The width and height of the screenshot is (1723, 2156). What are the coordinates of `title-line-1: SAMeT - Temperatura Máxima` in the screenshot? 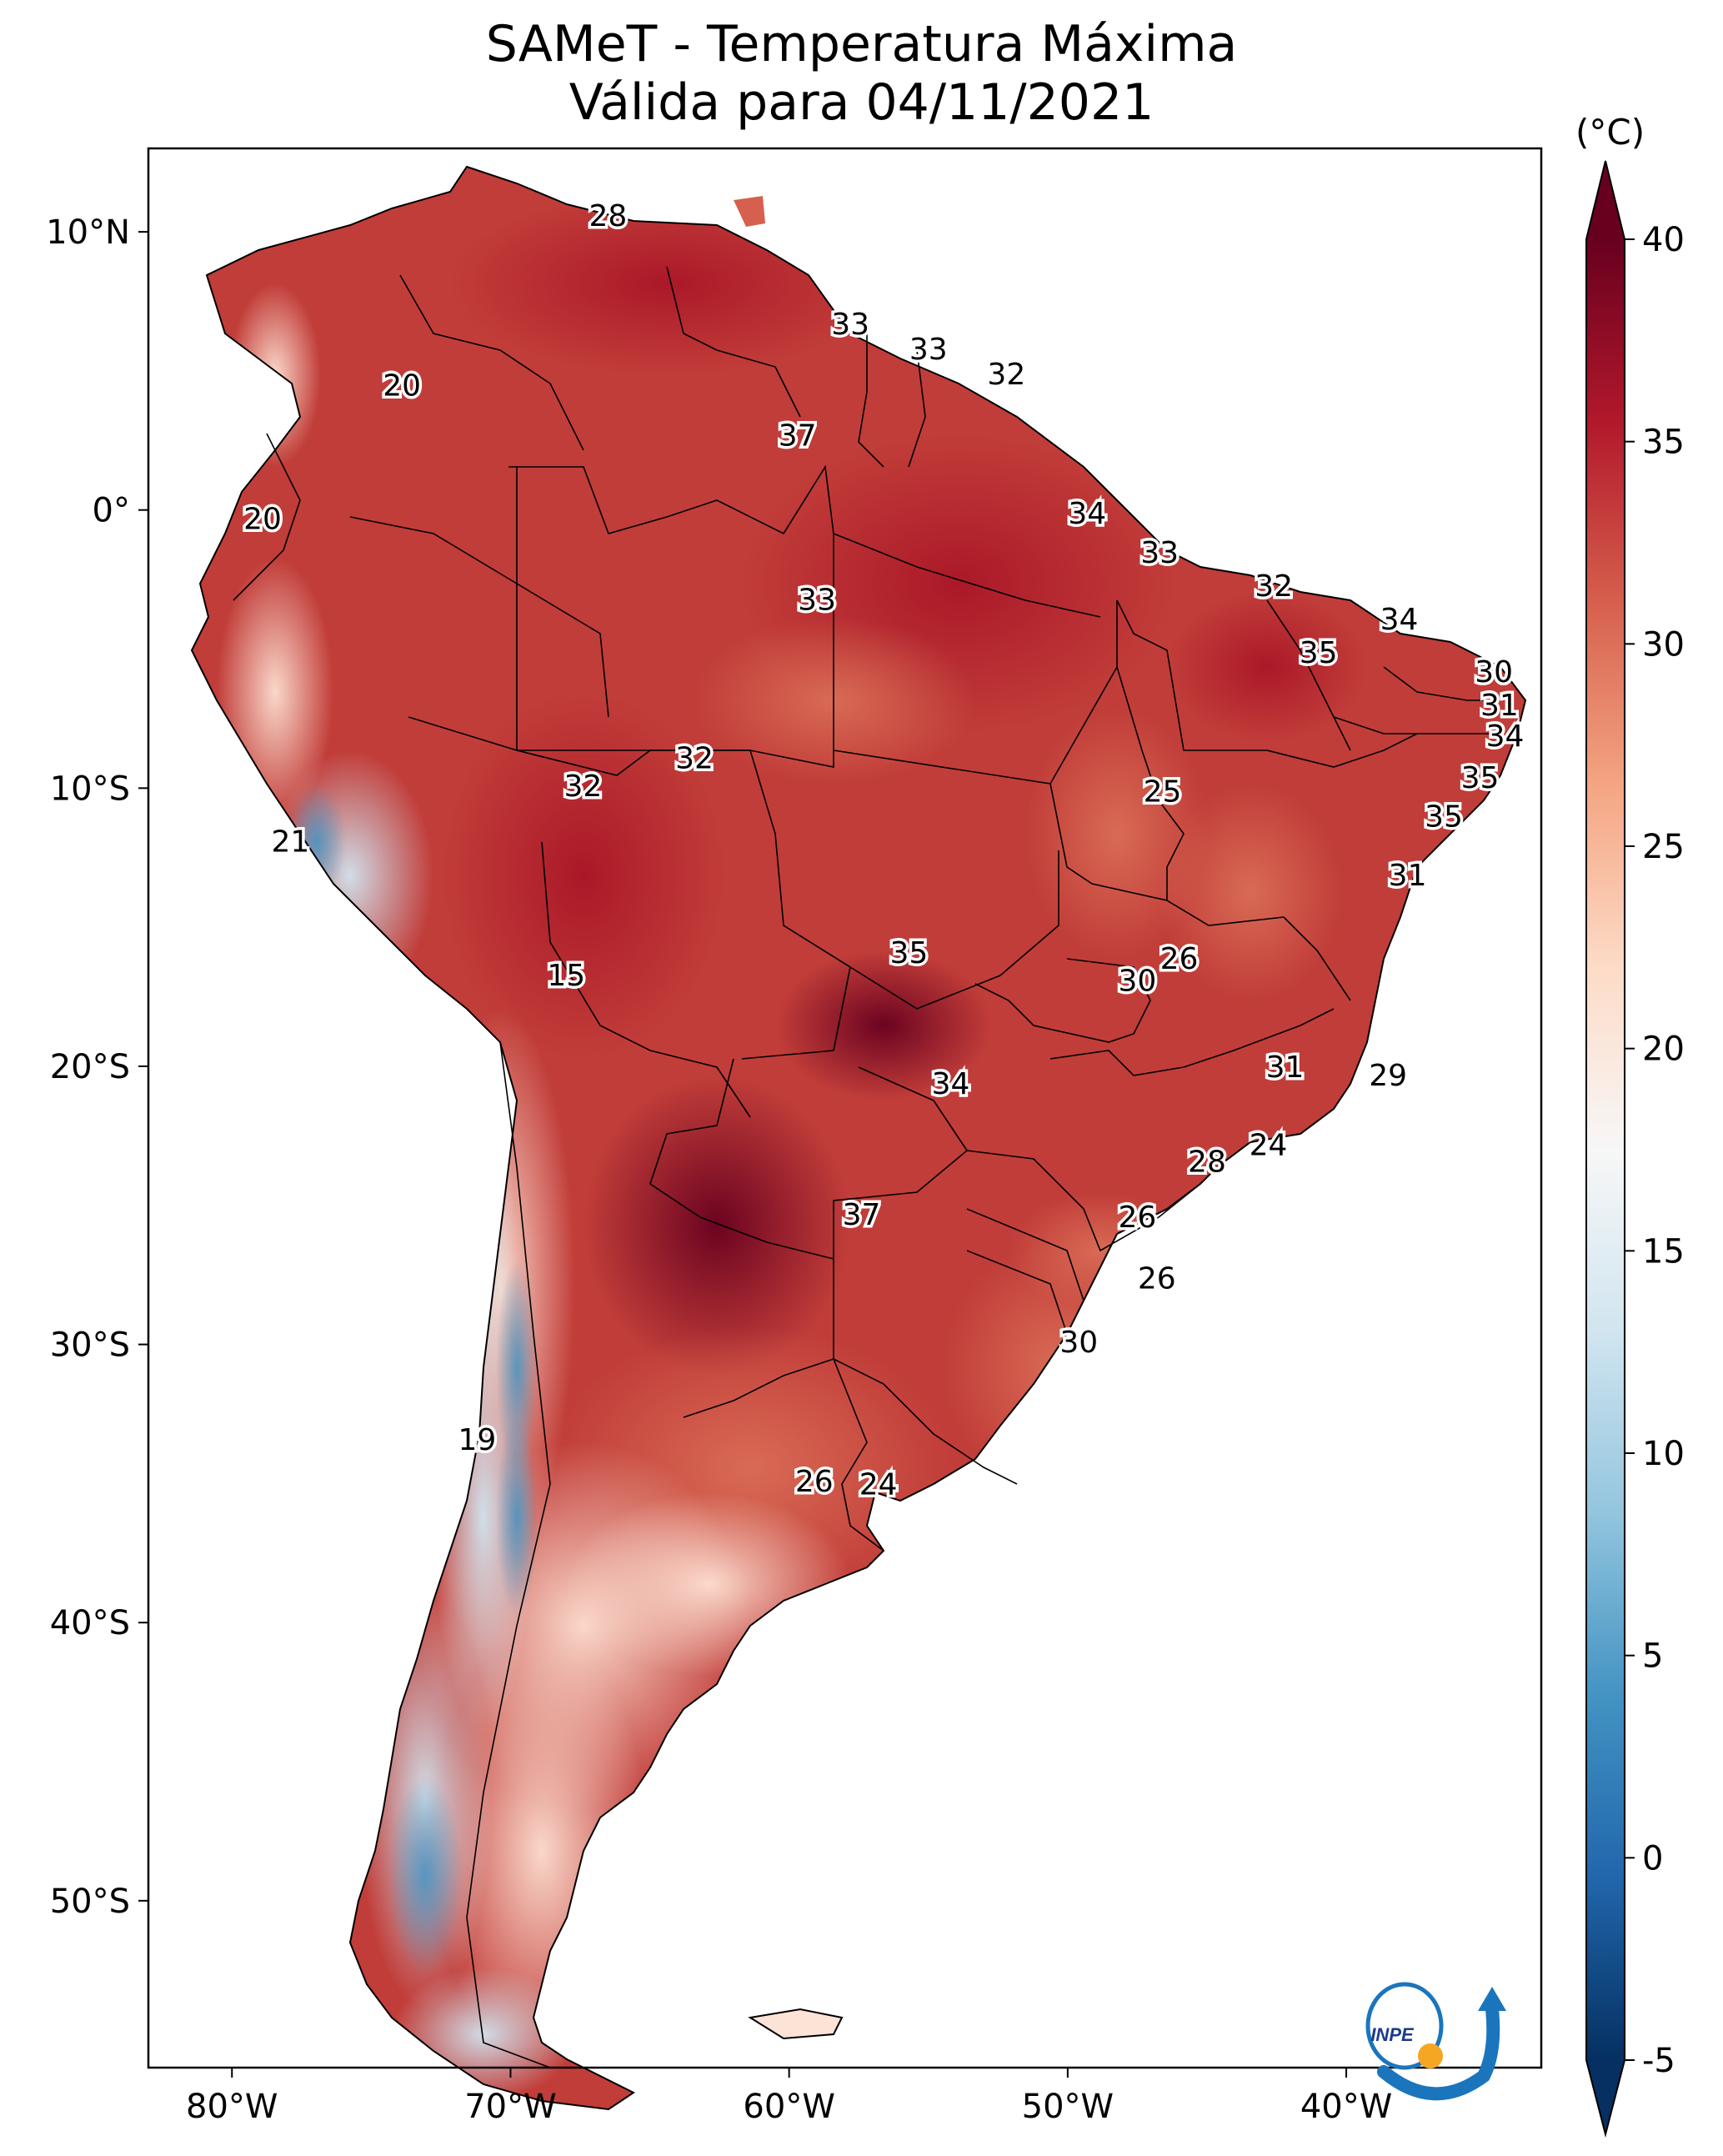 It's located at (861, 44).